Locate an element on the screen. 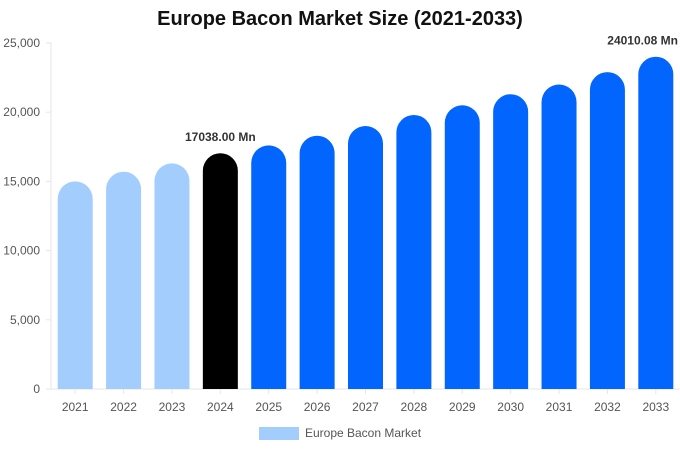 The image size is (680, 450). x-tick-label-2029: 2029 is located at coordinates (462, 407).